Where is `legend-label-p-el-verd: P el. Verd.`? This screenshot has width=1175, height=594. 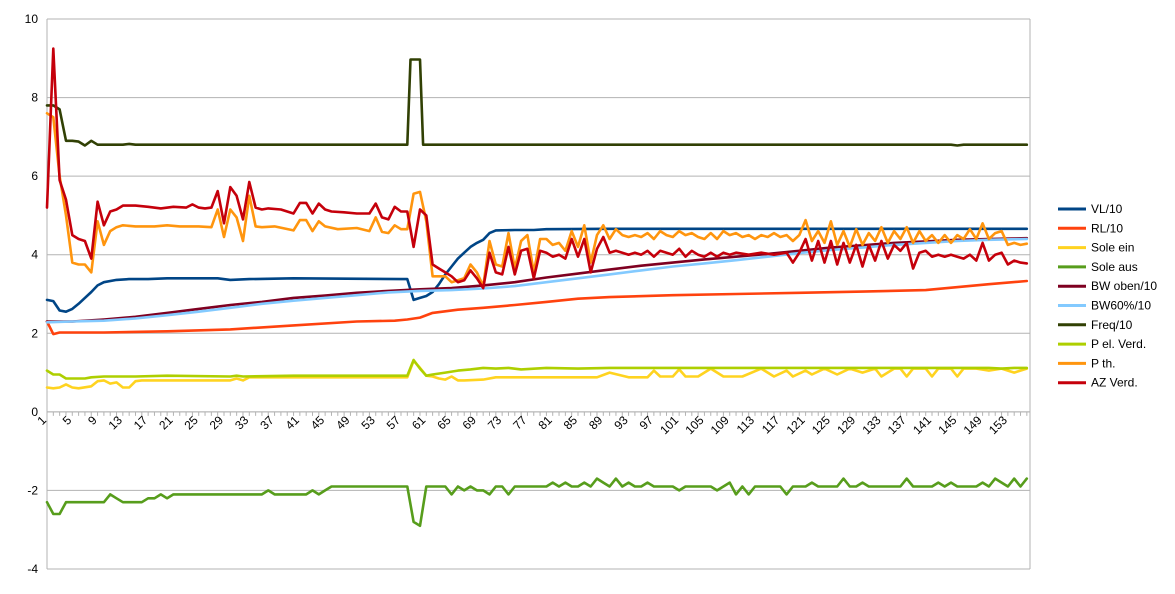 legend-label-p-el-verd: P el. Verd. is located at coordinates (1118, 344).